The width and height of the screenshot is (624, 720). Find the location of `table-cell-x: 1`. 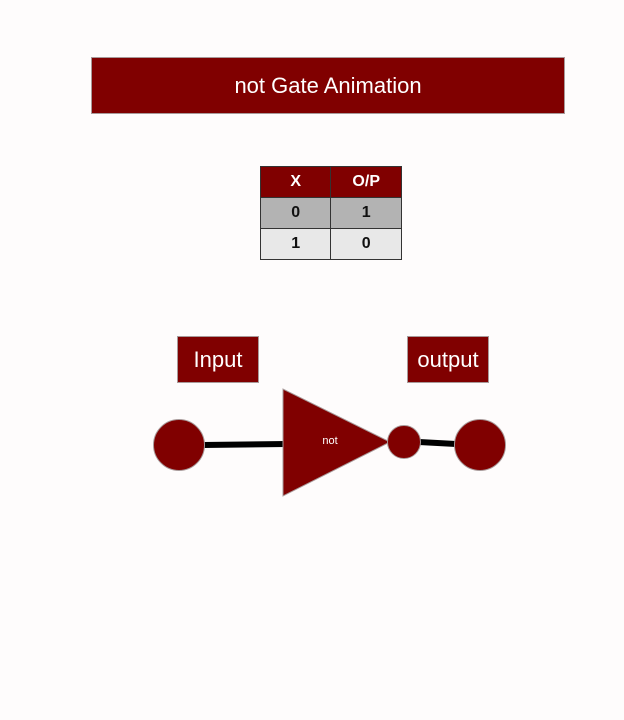

table-cell-x: 1 is located at coordinates (295, 244).